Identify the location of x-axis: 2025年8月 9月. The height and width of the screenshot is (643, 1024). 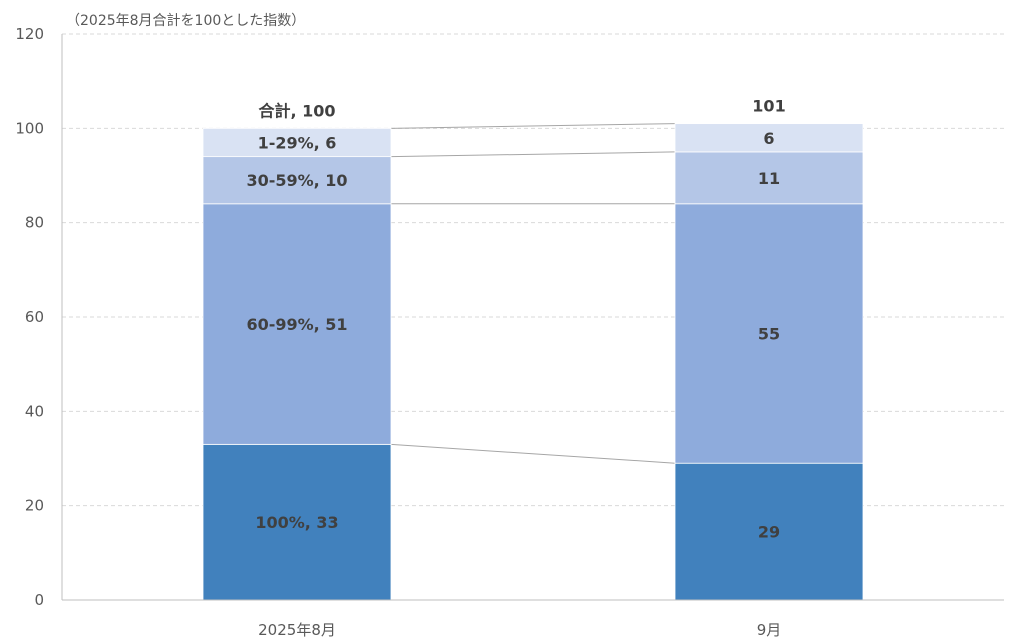
(533, 619).